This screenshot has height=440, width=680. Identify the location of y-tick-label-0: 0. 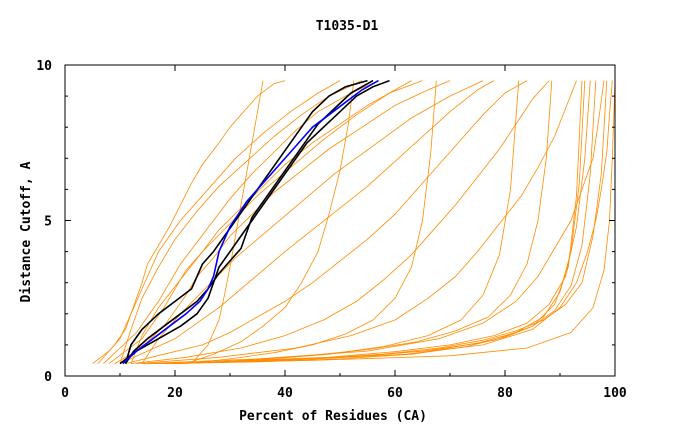
(48, 377).